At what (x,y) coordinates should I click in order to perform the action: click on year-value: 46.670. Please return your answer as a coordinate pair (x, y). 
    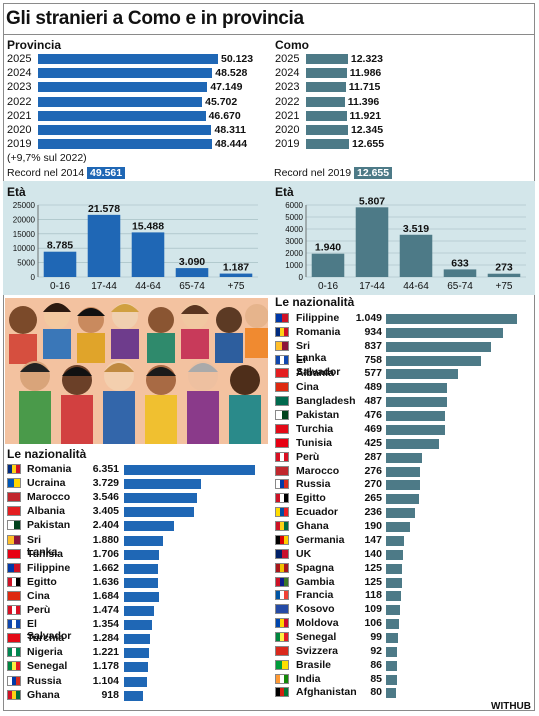
    Looking at the image, I should click on (224, 115).